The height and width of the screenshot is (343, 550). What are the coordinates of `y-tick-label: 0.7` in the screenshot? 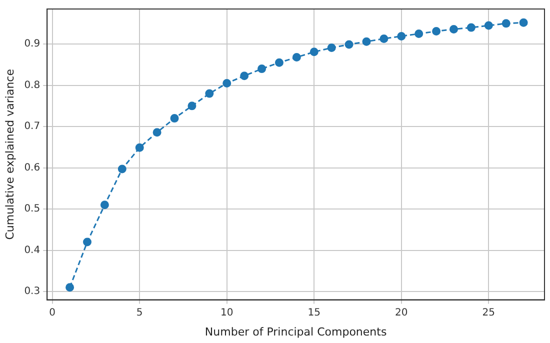 It's located at (32, 126).